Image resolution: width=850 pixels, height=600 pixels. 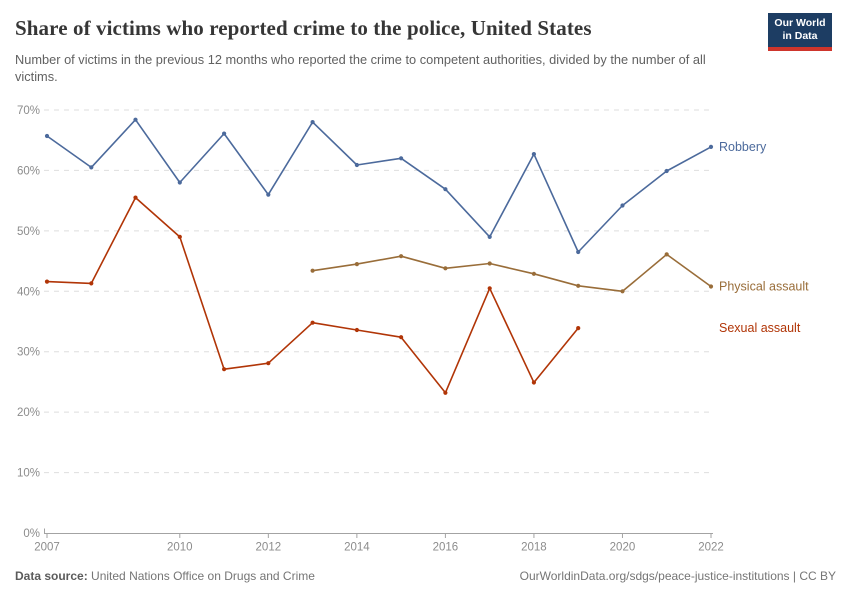 What do you see at coordinates (764, 286) in the screenshot?
I see `series-label-physical-assault: Physical assault` at bounding box center [764, 286].